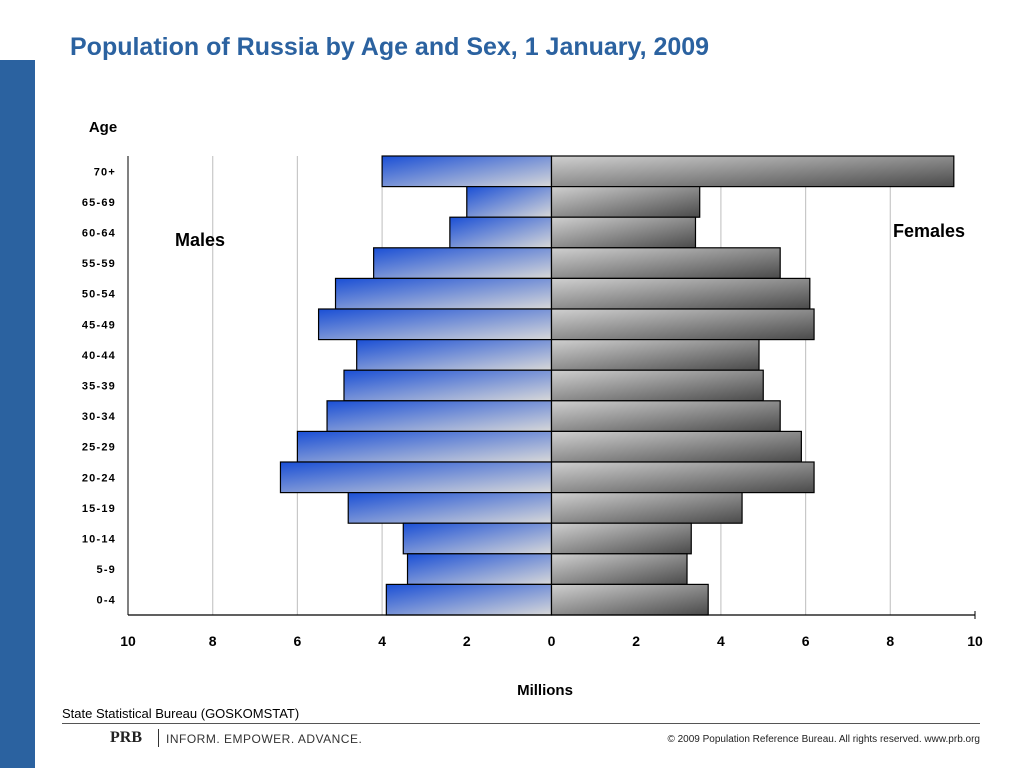  I want to click on female-bar-70+, so click(752, 171).